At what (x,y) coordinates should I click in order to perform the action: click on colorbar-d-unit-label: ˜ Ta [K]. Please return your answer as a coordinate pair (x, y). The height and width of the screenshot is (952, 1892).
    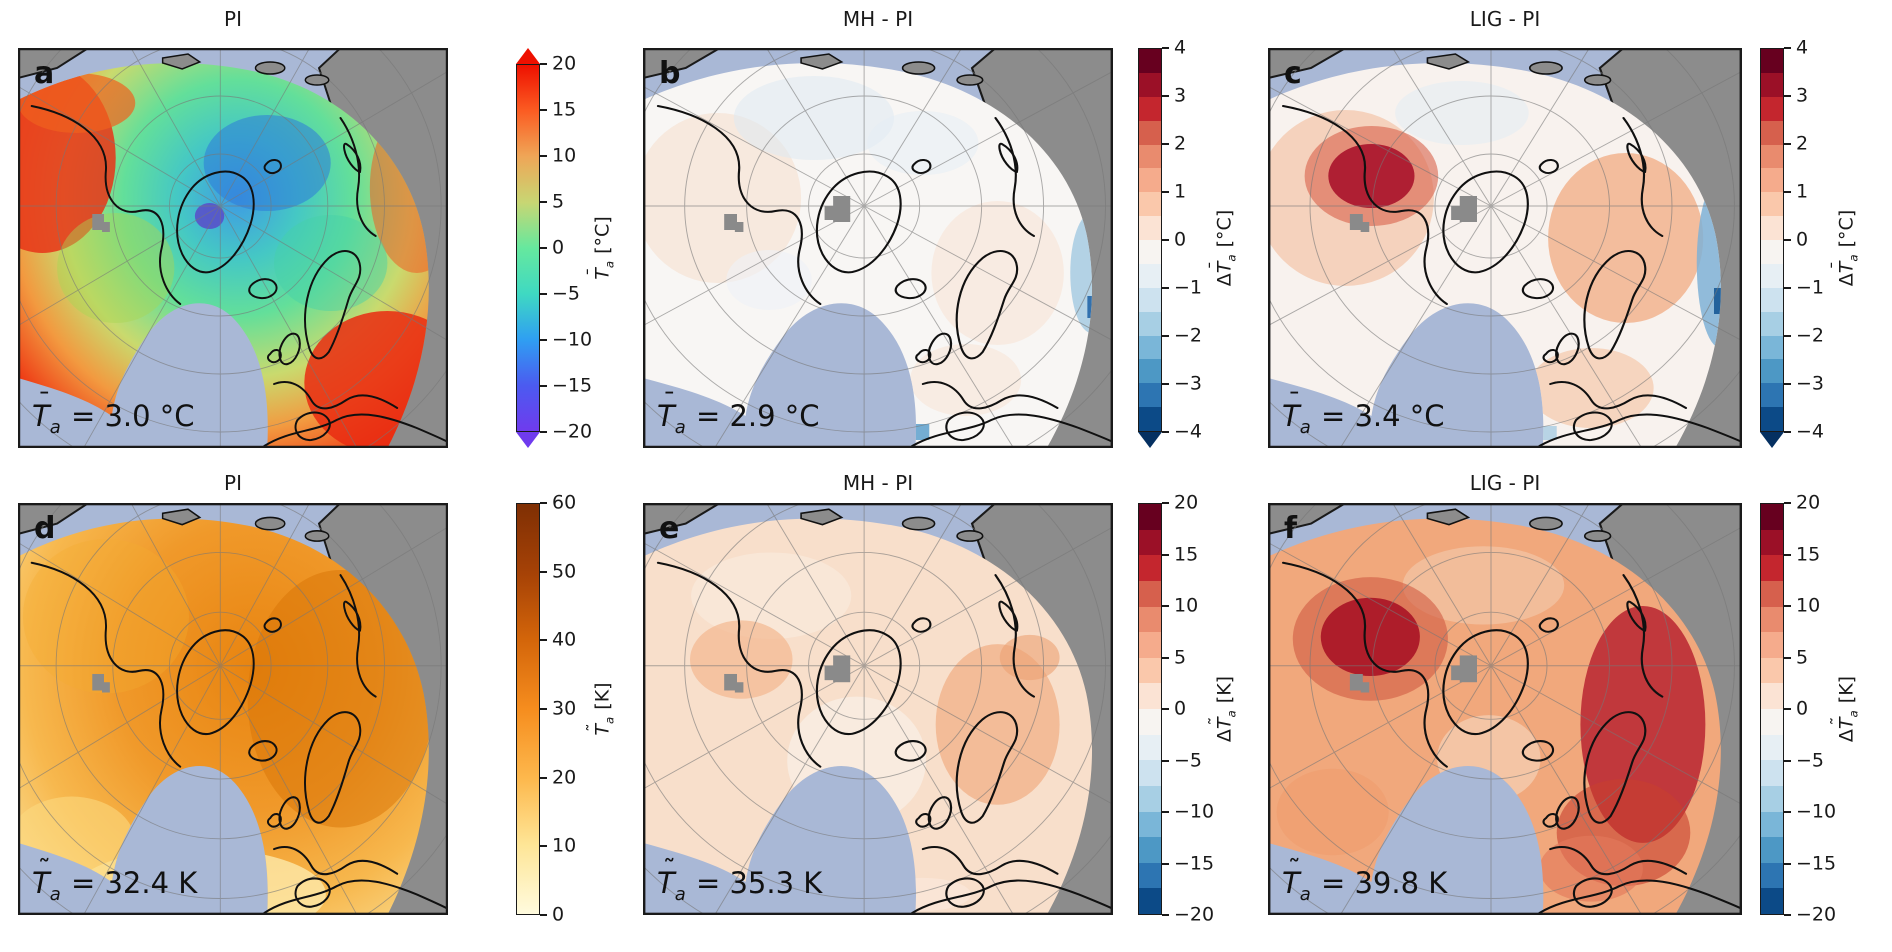
    Looking at the image, I should click on (600, 709).